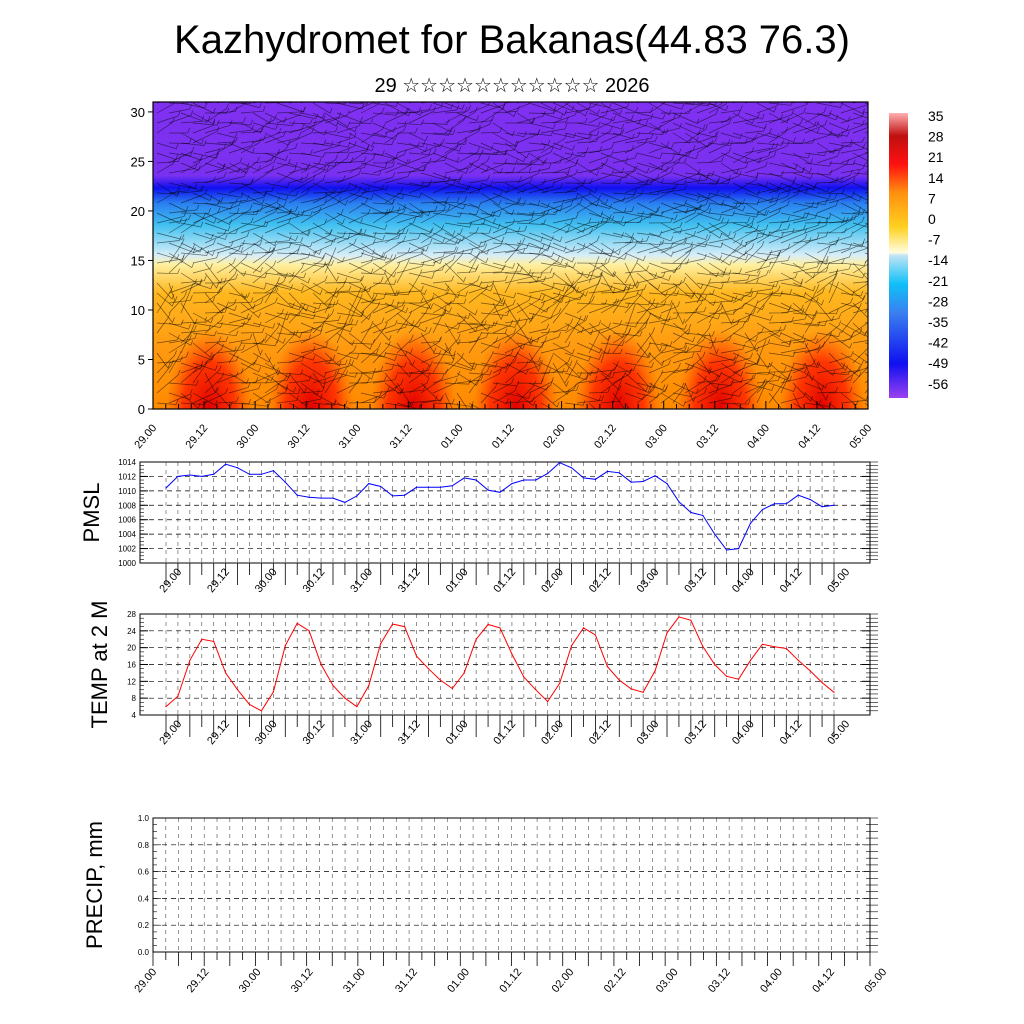 The image size is (1024, 1024). What do you see at coordinates (938, 384) in the screenshot?
I see `colorbar-label: -56` at bounding box center [938, 384].